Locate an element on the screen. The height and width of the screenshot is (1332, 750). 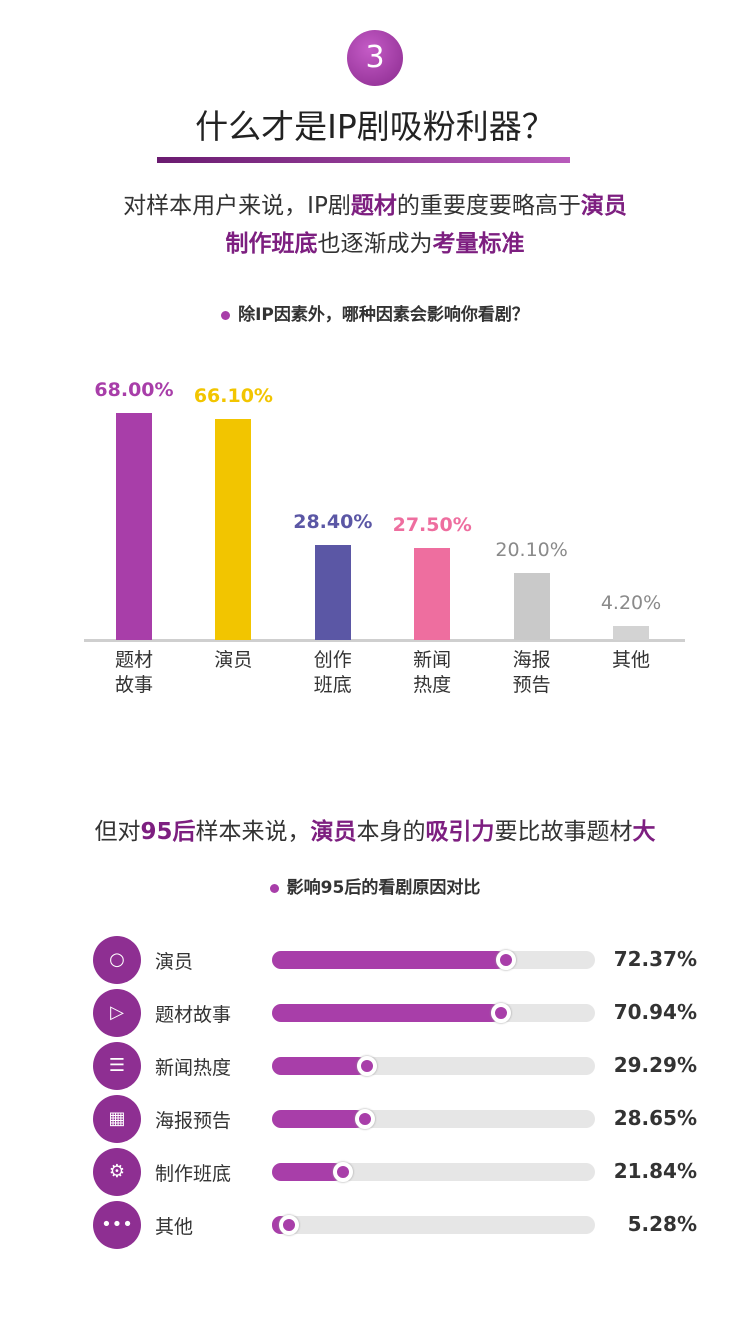
value-label: 28.65% is located at coordinates (655, 1118).